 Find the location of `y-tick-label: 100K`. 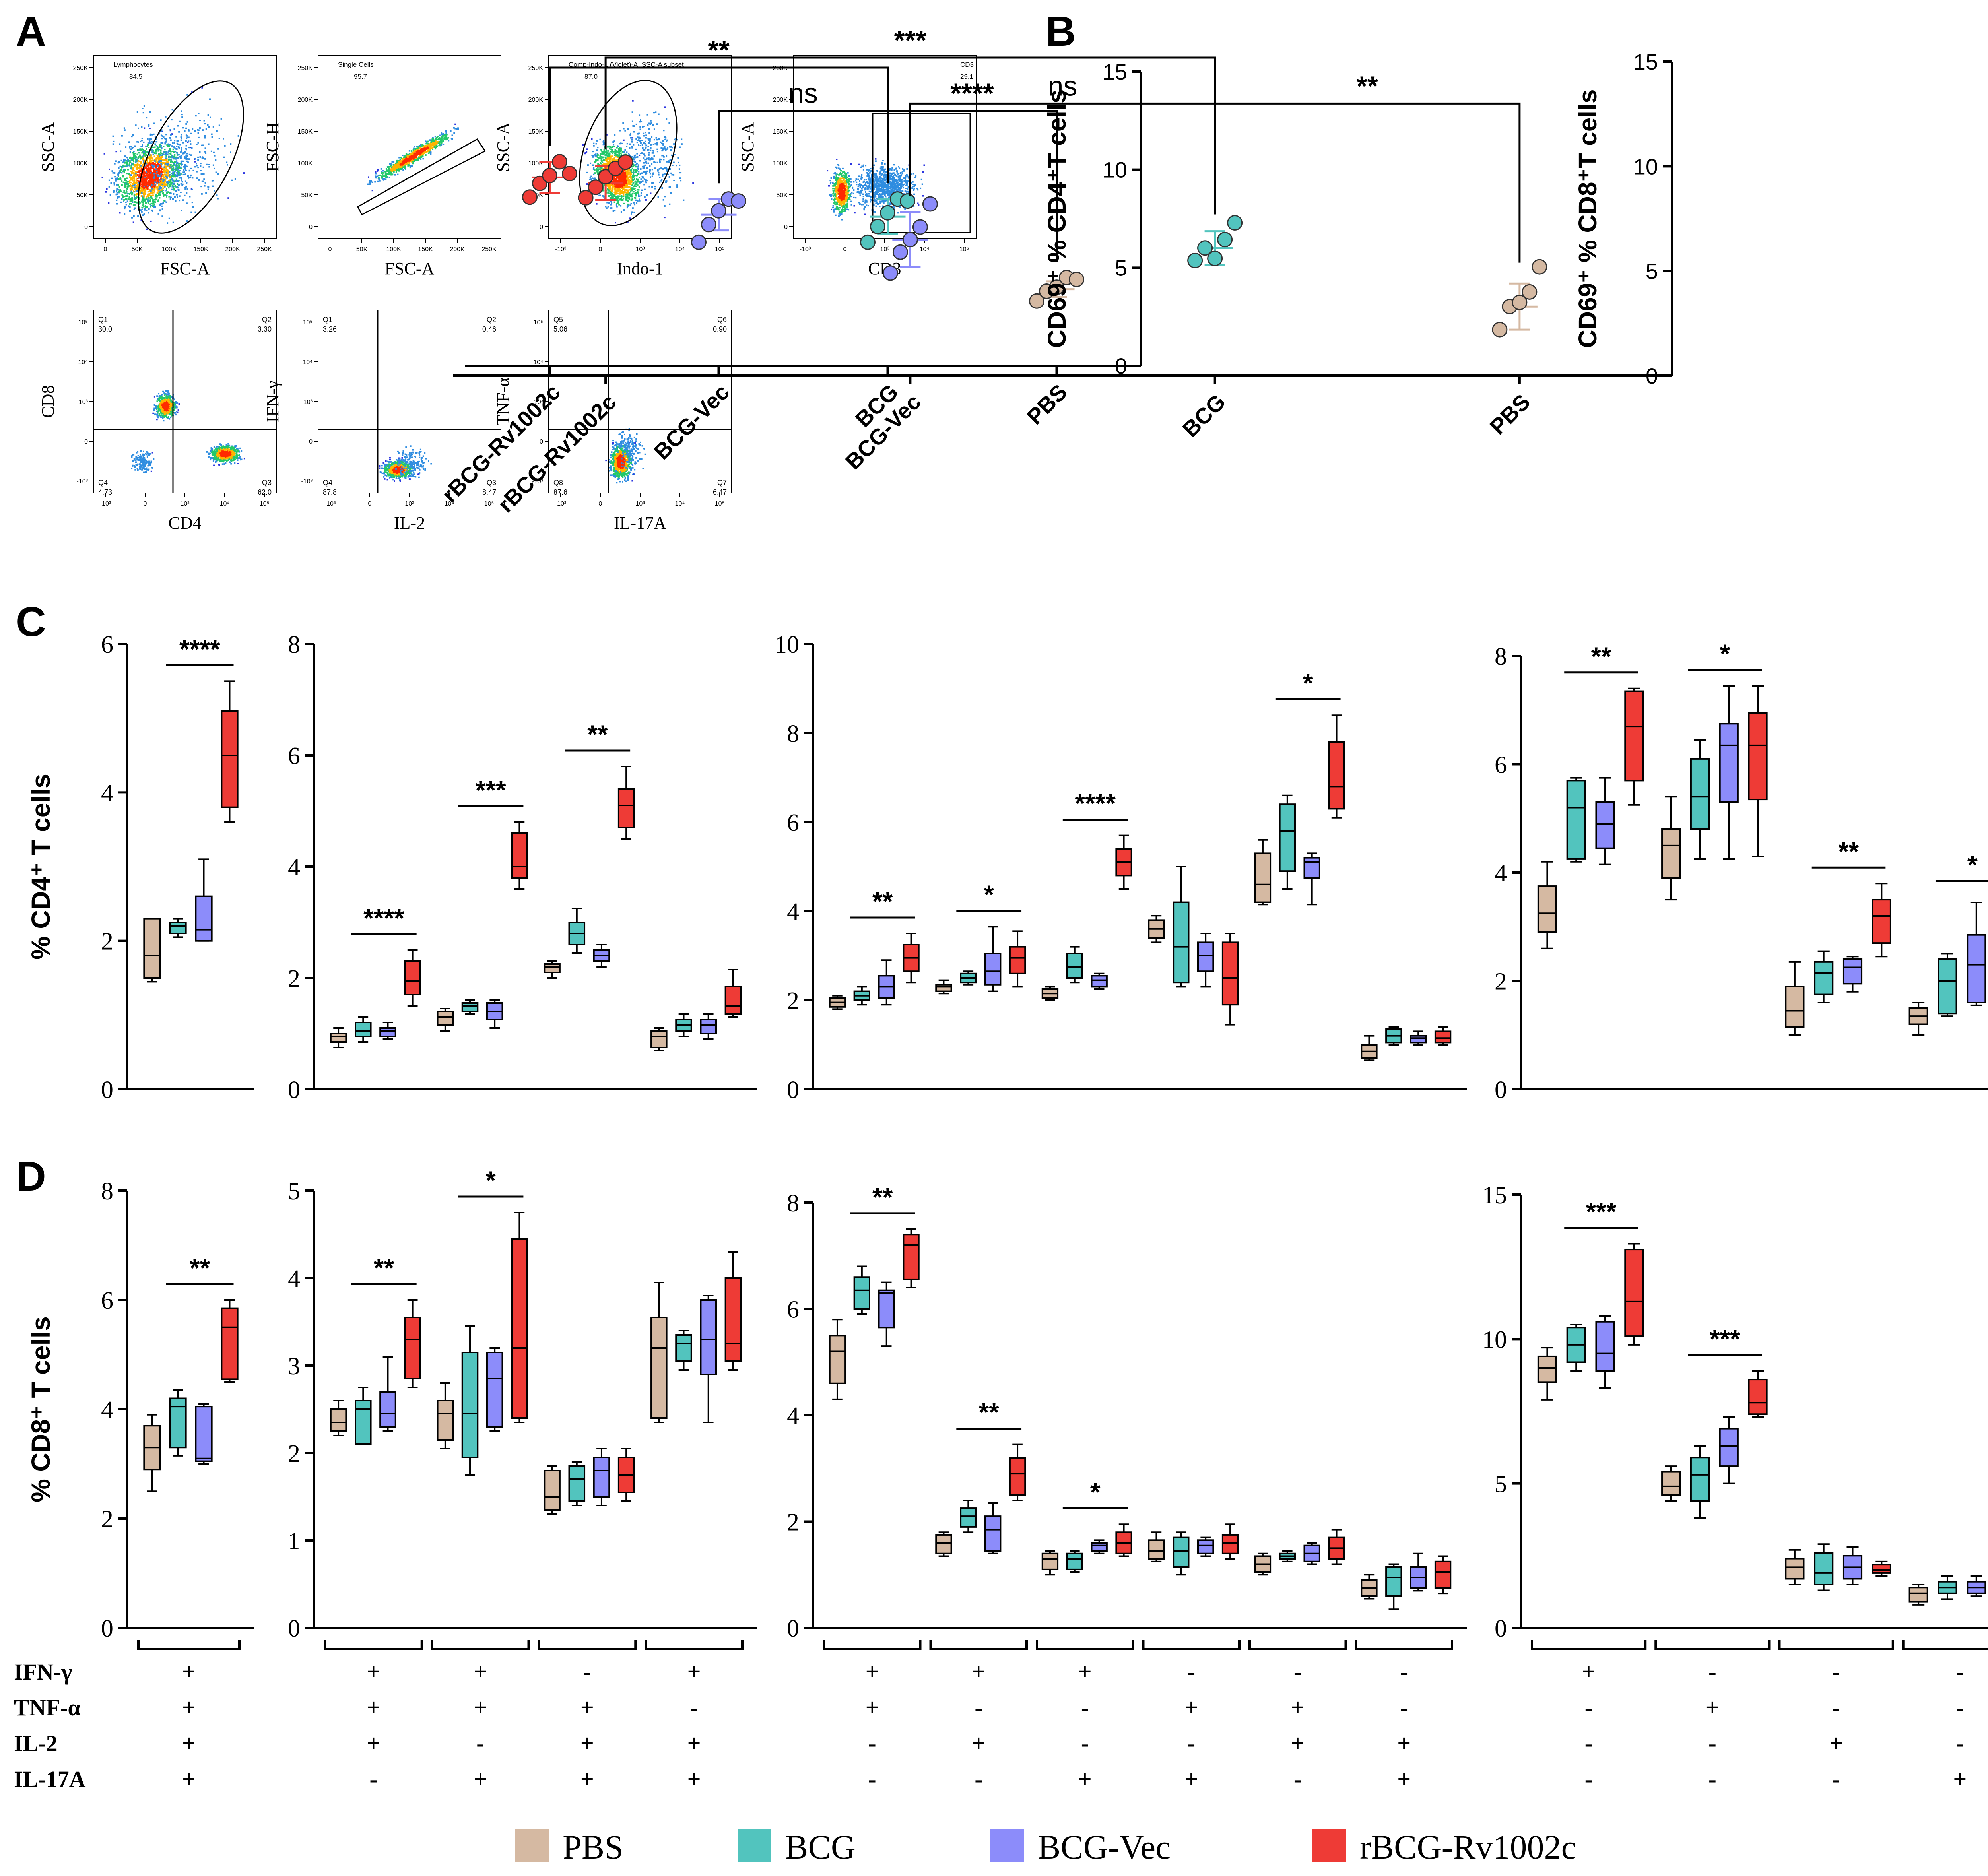

y-tick-label: 100K is located at coordinates (80, 163).